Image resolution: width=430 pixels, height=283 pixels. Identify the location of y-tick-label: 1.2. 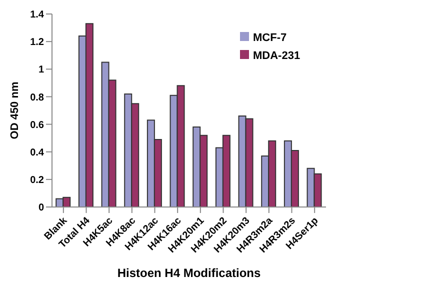
(37, 42).